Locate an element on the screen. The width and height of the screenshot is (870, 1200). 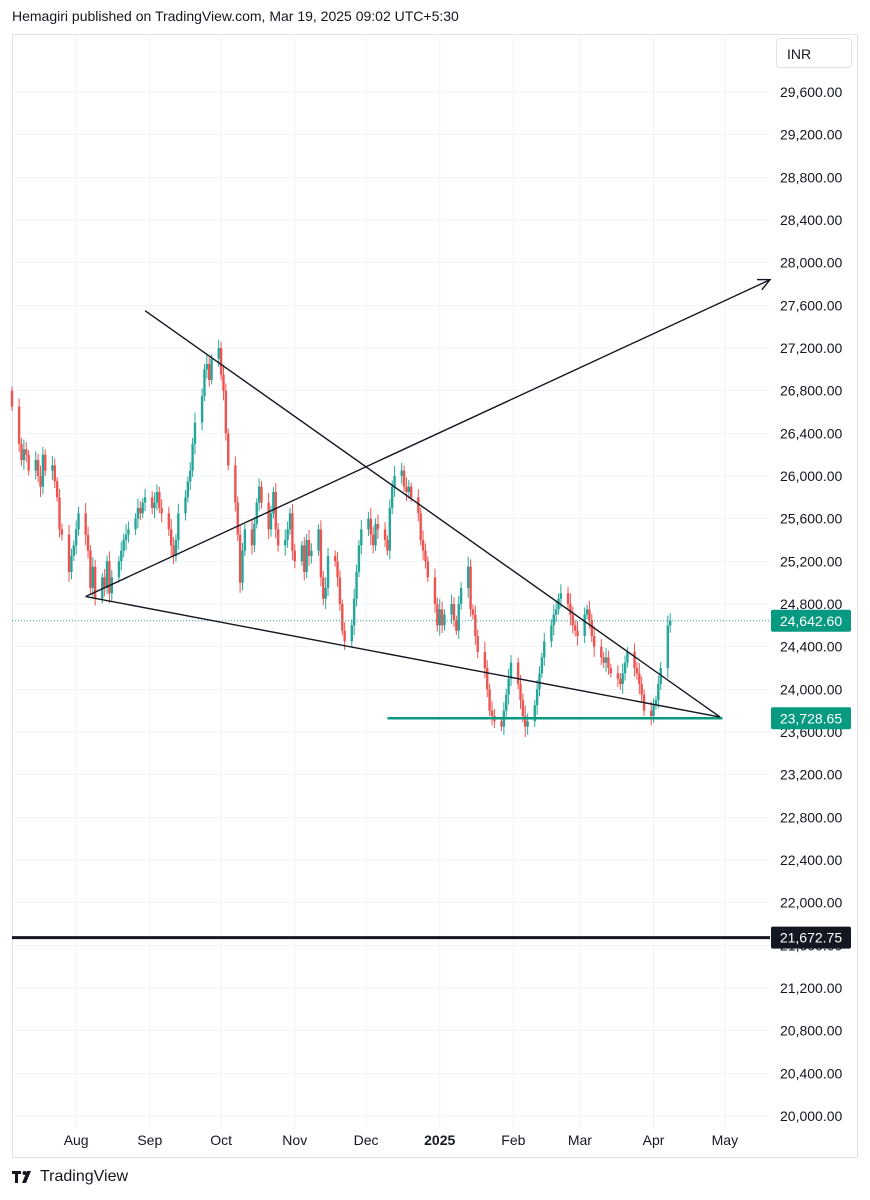
time-tick-label: Aug is located at coordinates (76, 1140).